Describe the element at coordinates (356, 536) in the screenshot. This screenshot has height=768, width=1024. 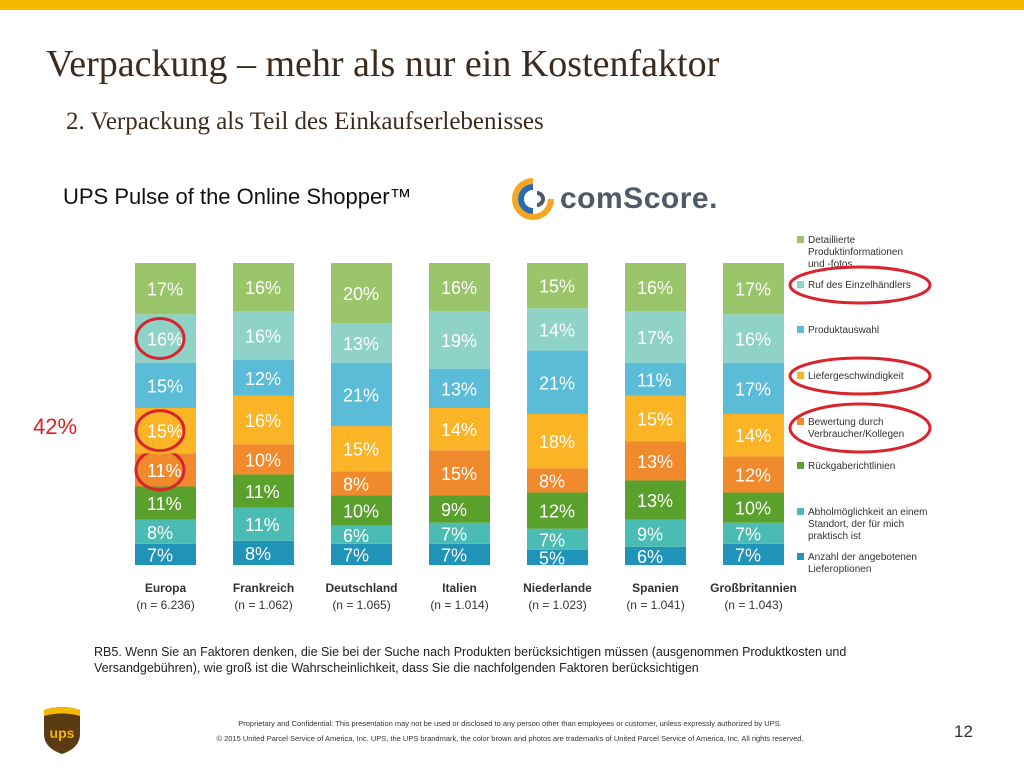
I see `bar-value-label: 6%` at that location.